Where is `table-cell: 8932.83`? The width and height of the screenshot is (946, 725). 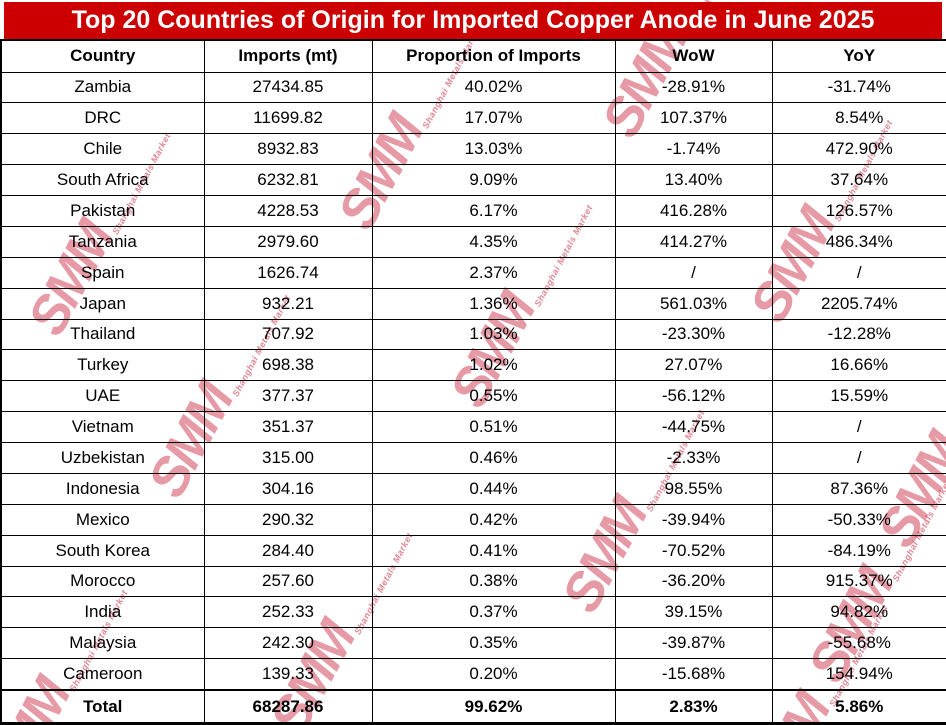 table-cell: 8932.83 is located at coordinates (288, 149).